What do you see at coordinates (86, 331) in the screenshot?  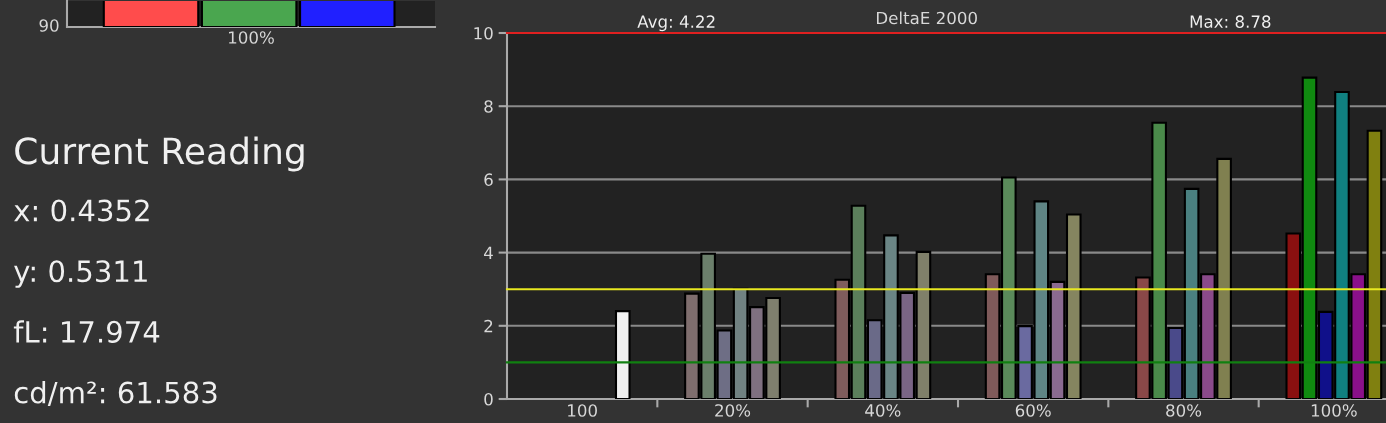 I see `text: fL: 17.974` at bounding box center [86, 331].